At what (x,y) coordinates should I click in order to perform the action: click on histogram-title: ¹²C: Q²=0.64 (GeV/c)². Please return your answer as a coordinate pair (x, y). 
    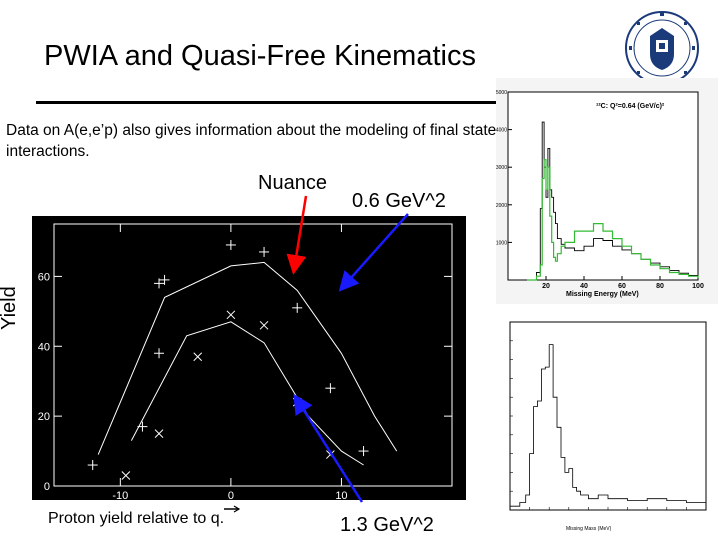
    Looking at the image, I should click on (630, 106).